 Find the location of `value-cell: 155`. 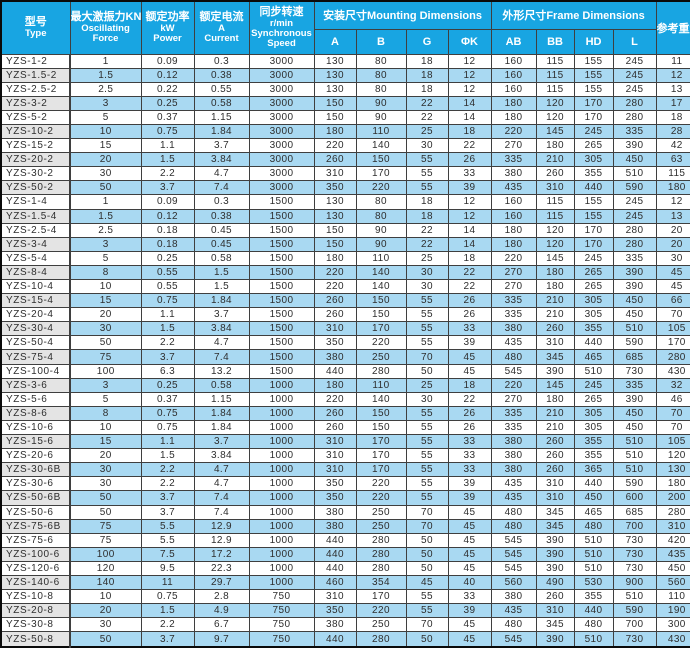

value-cell: 155 is located at coordinates (593, 202).